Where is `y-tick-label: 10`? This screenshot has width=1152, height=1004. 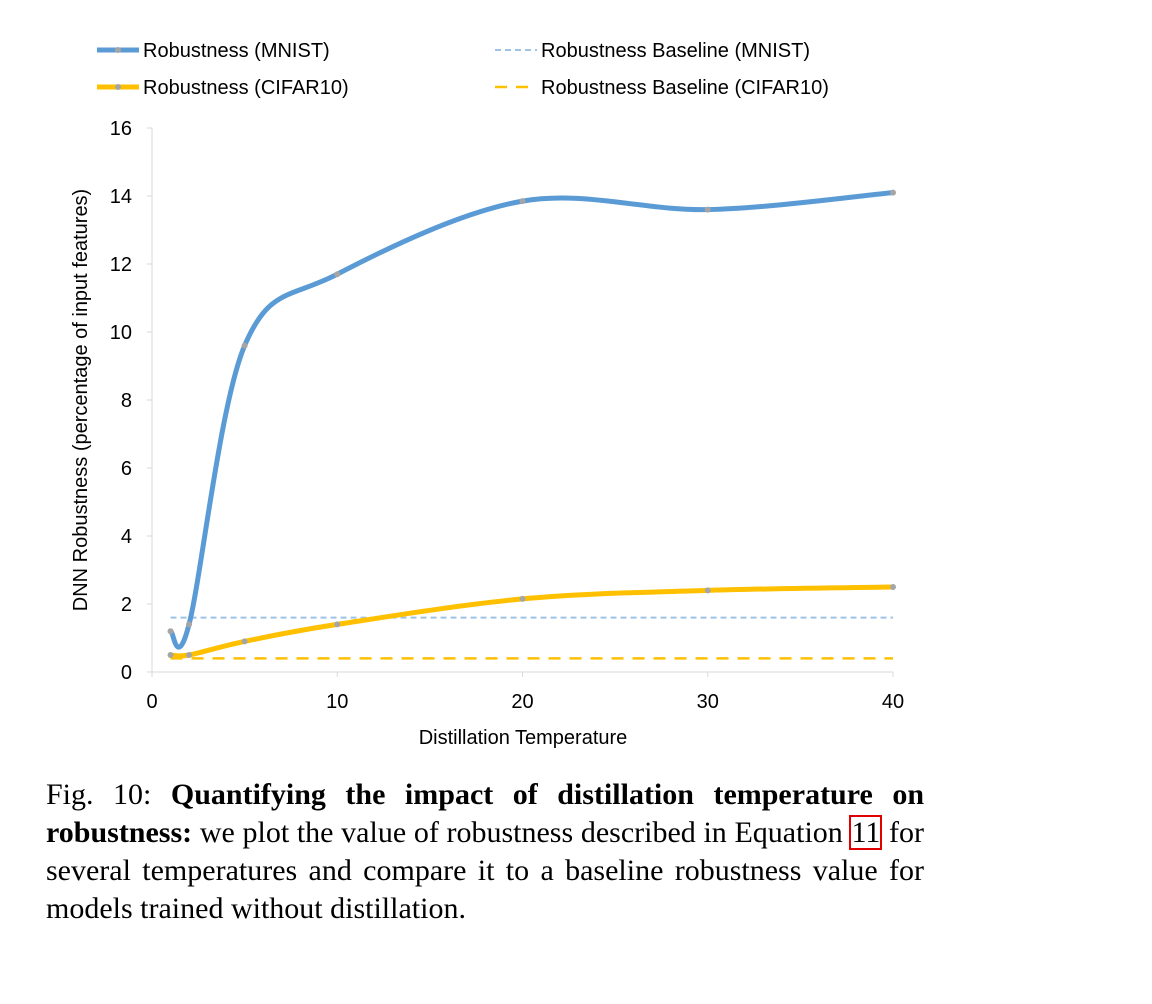
y-tick-label: 10 is located at coordinates (121, 333).